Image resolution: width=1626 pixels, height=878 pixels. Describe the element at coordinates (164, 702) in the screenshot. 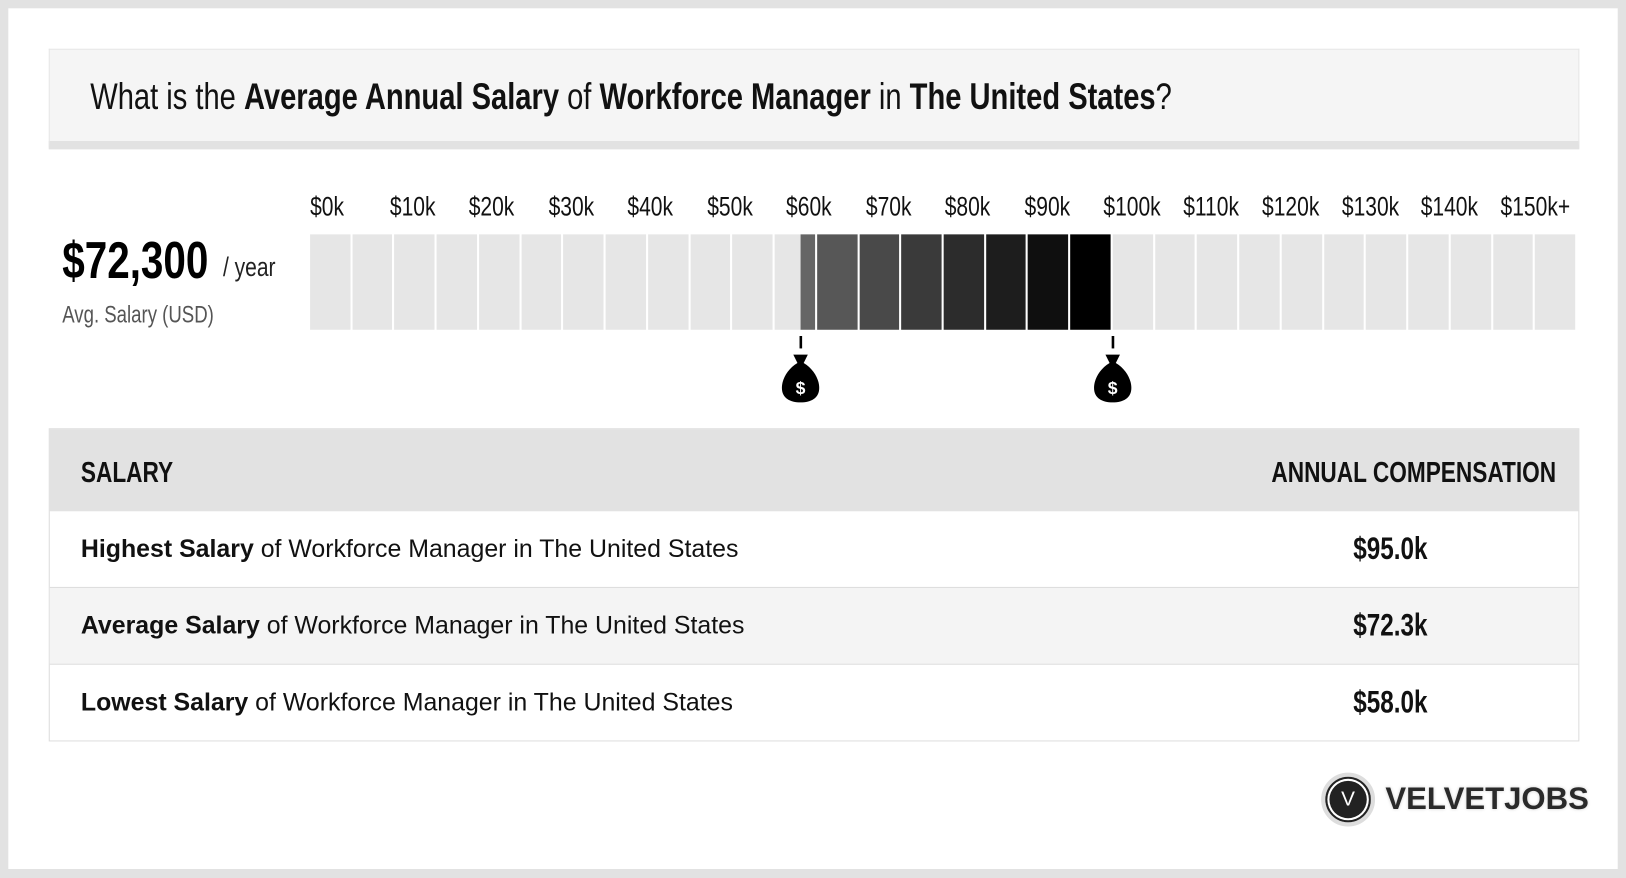

I see `row-label-bold: Lowest Salary` at that location.